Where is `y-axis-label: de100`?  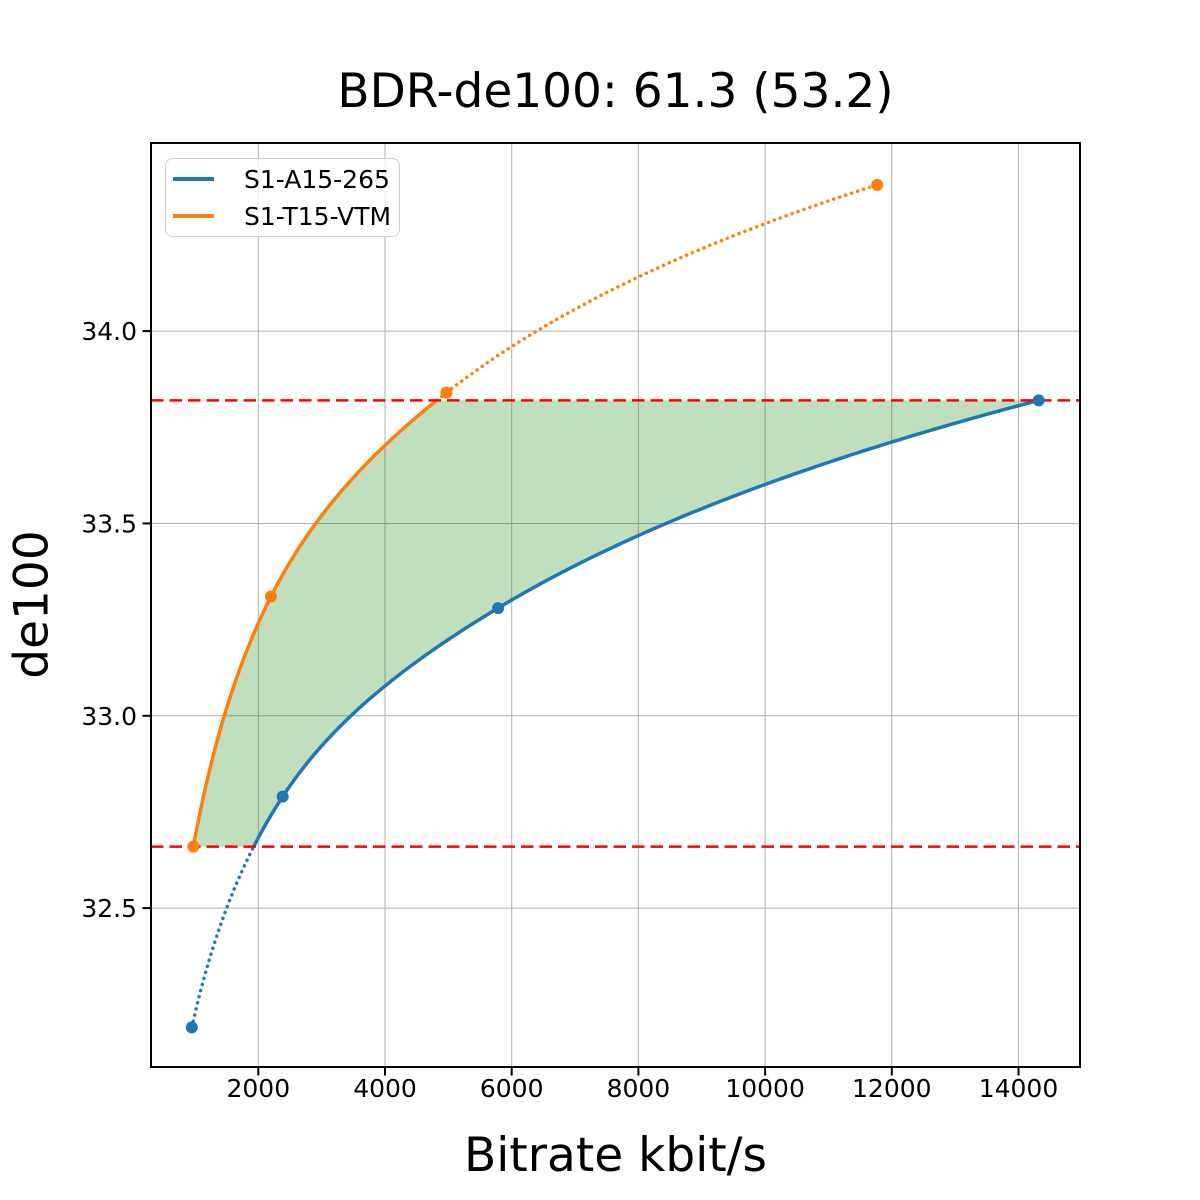 y-axis-label: de100 is located at coordinates (32, 604).